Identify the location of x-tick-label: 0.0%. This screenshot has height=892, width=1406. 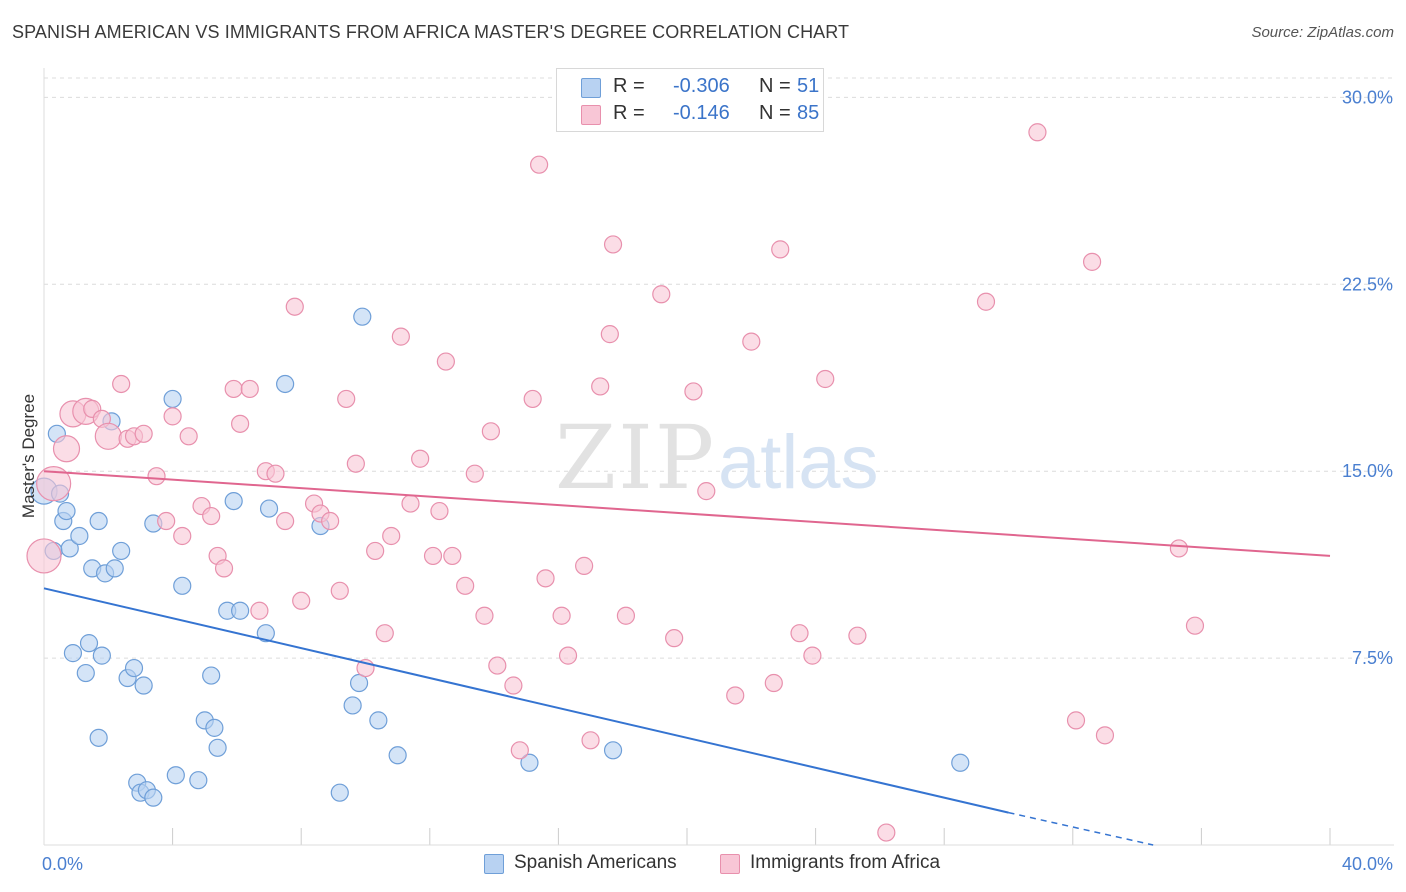
(62, 864).